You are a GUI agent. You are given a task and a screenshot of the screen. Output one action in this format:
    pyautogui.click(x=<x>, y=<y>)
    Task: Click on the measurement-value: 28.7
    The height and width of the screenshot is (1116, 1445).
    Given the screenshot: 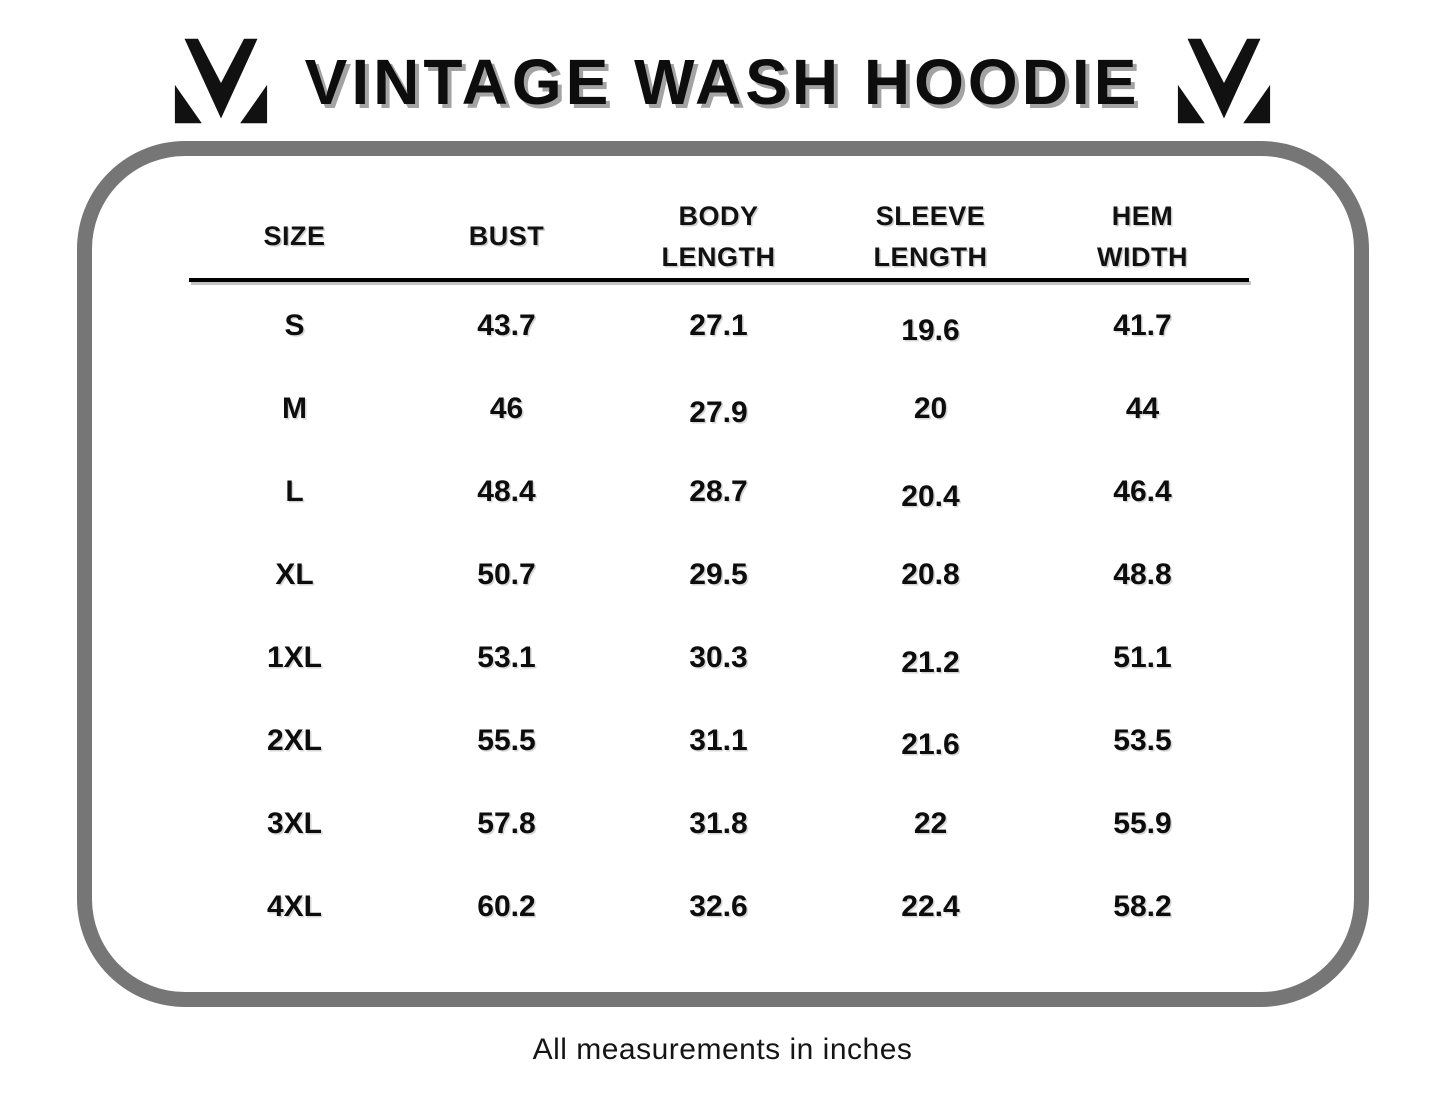 What is the action you would take?
    pyautogui.click(x=718, y=491)
    